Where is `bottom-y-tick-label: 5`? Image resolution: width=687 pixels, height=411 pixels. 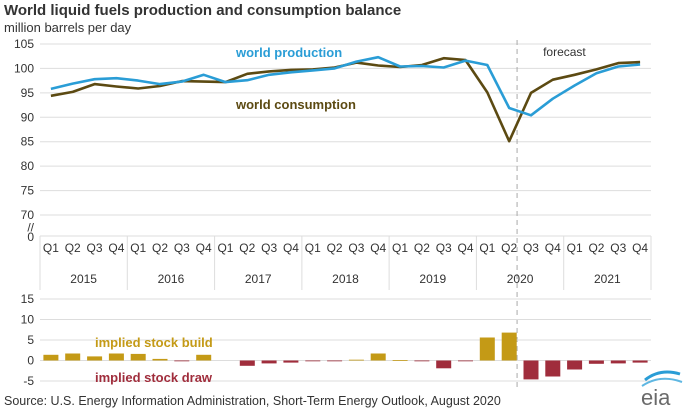
bottom-y-tick-label: 5 is located at coordinates (30, 340).